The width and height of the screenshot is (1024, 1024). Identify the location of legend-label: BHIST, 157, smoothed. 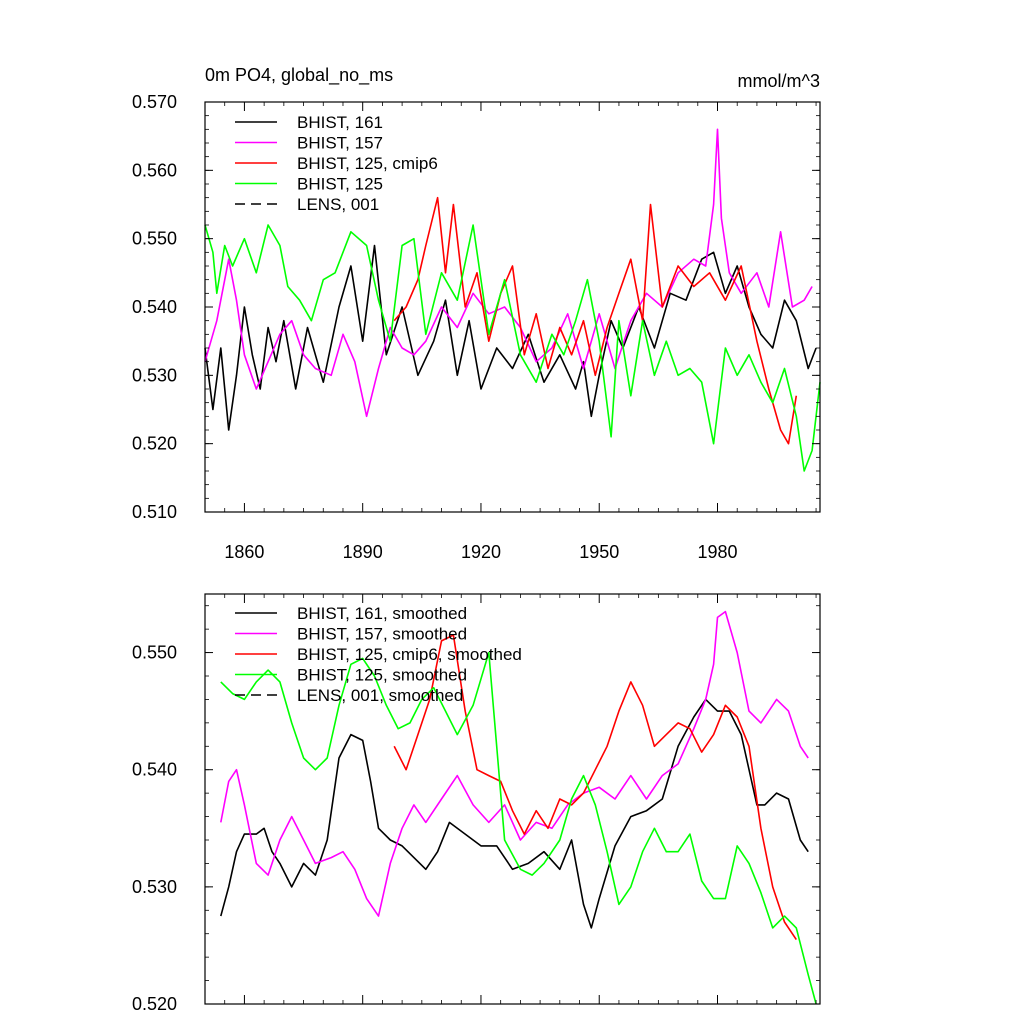
(382, 634).